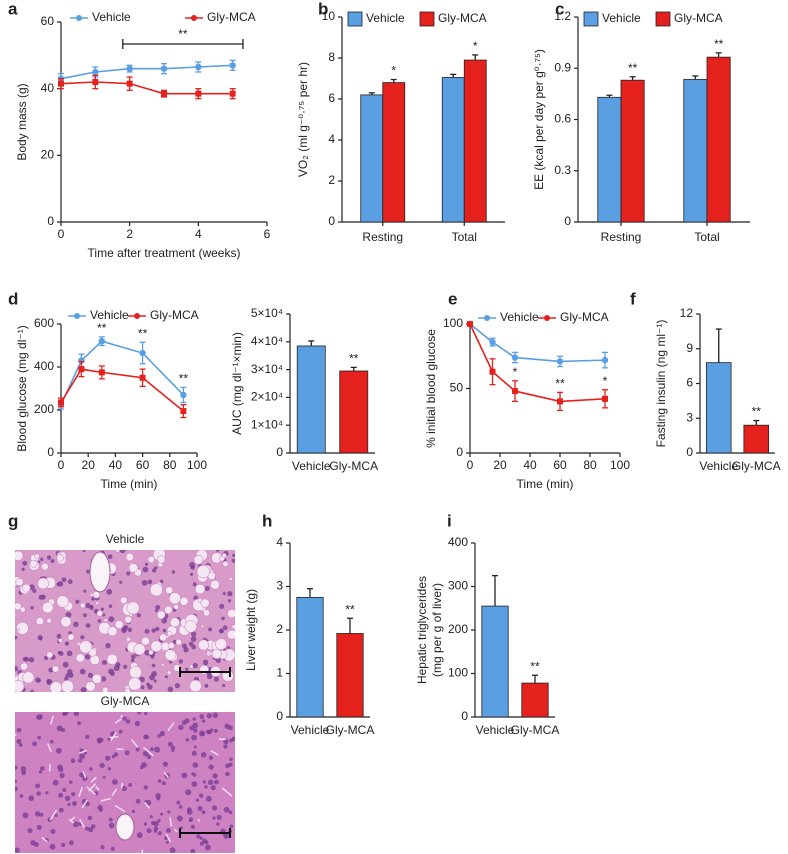 This screenshot has height=854, width=788. Describe the element at coordinates (495, 730) in the screenshot. I see `x-tick-label: Vehicle` at that location.